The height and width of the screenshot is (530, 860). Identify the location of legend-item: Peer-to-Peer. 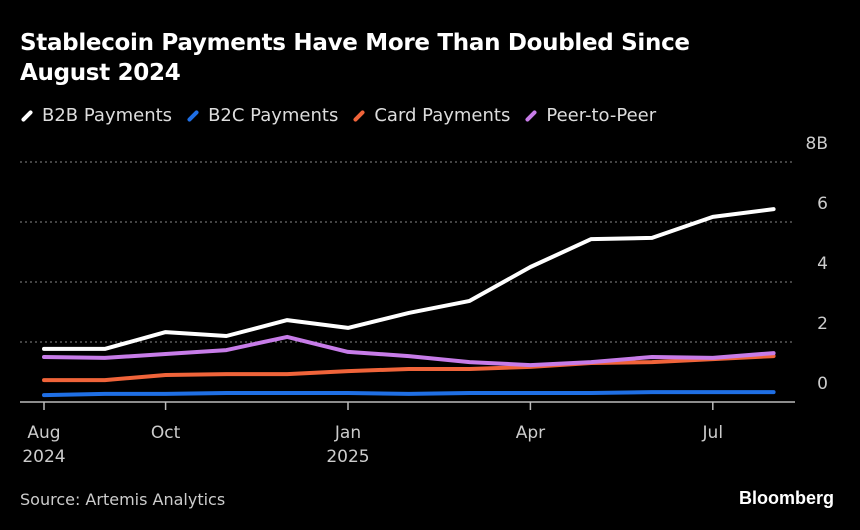
(590, 115).